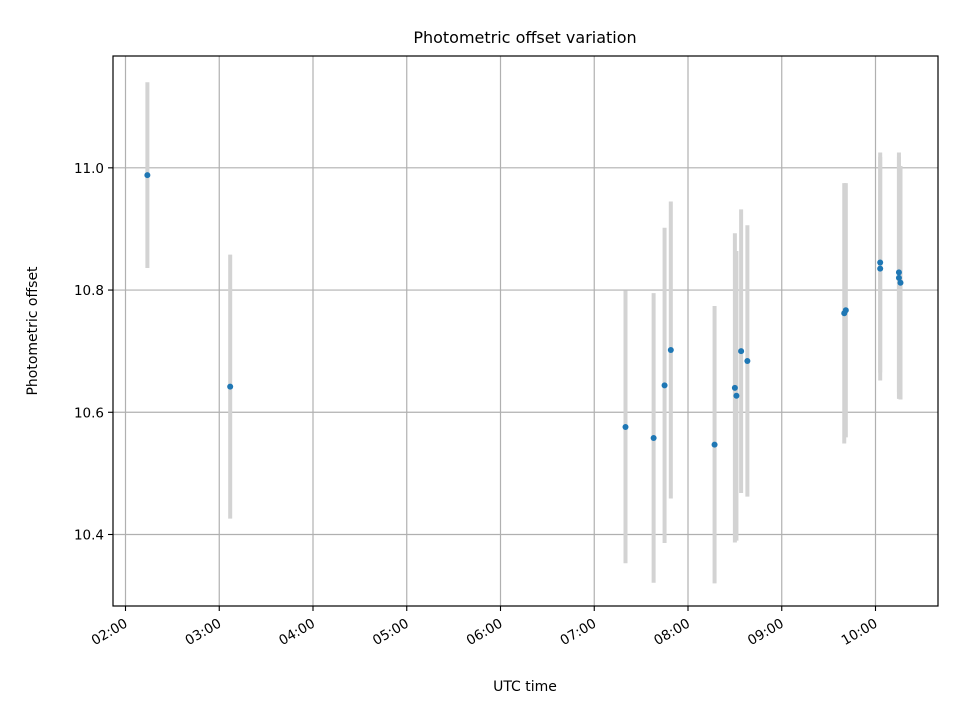 This screenshot has width=960, height=720. I want to click on y-tick-label: 10.6, so click(89, 413).